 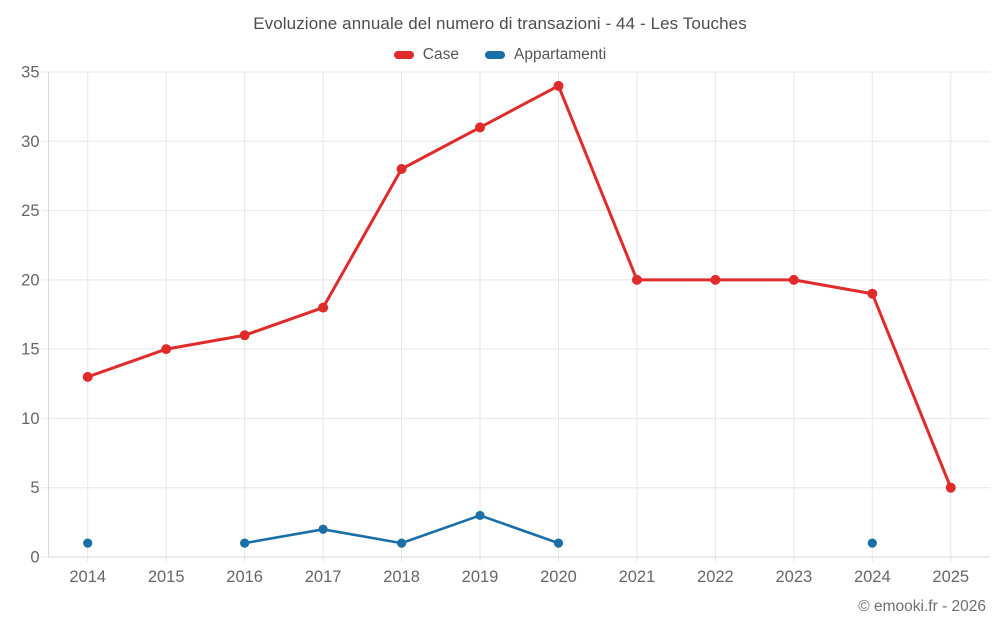 What do you see at coordinates (34, 558) in the screenshot?
I see `y-axis-label: 0` at bounding box center [34, 558].